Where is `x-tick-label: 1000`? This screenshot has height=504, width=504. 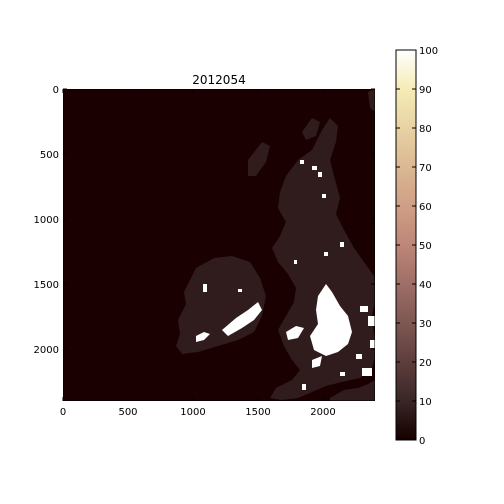 x-tick-label: 1000 is located at coordinates (192, 412).